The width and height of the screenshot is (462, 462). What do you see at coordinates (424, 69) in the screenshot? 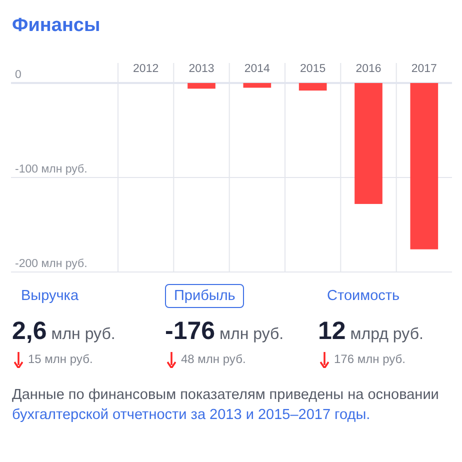
I see `x-tick-label: 2017` at bounding box center [424, 69].